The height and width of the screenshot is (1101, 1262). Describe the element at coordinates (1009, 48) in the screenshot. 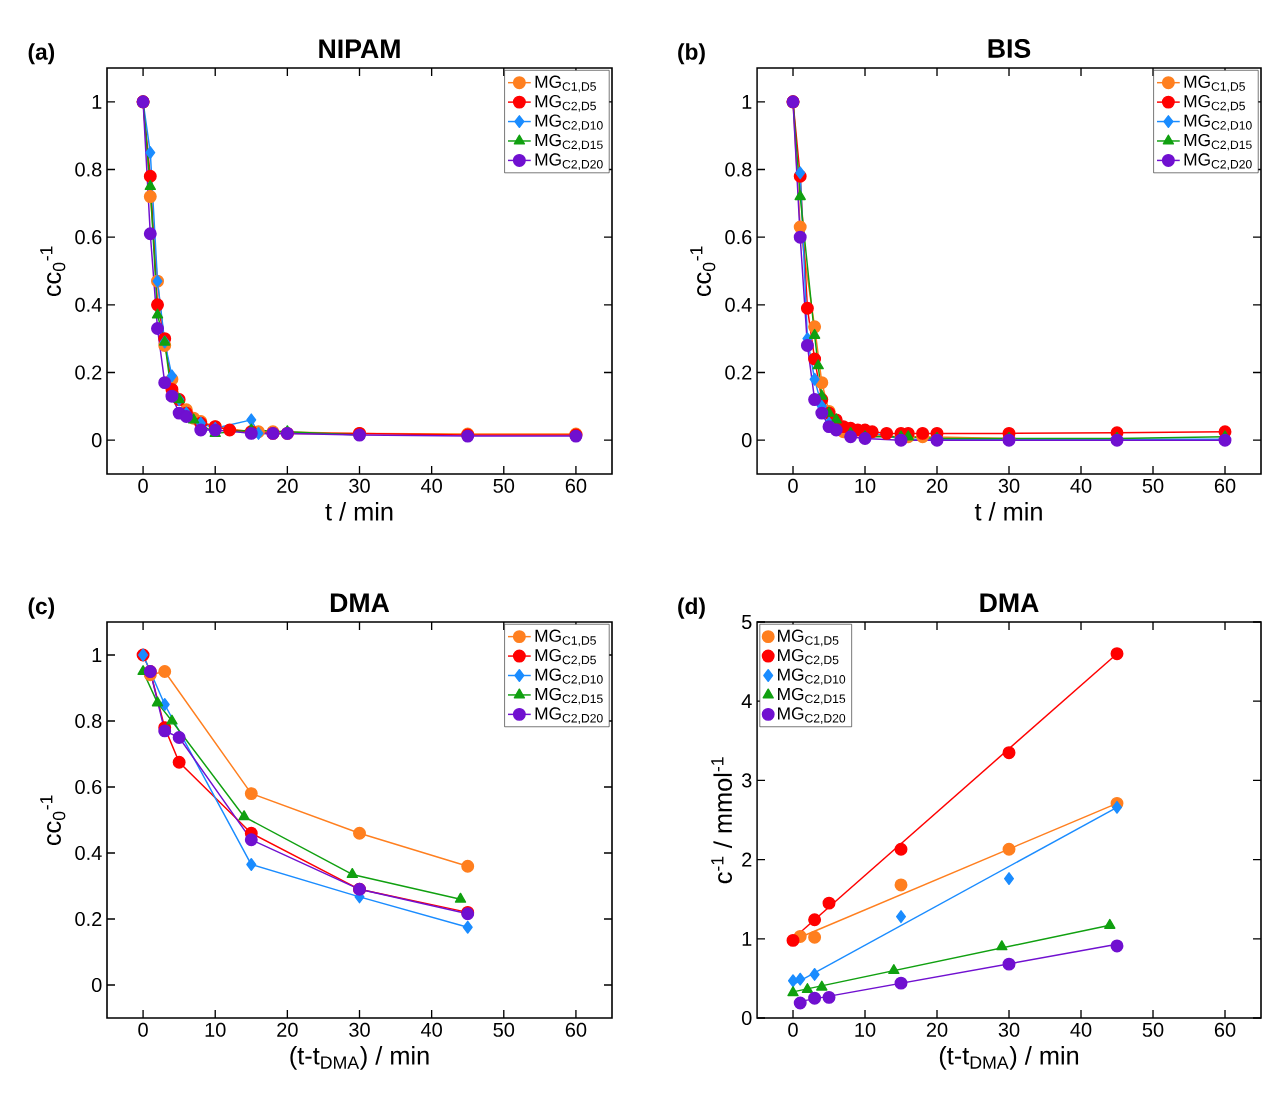

I see `chart-title: BIS` at that location.